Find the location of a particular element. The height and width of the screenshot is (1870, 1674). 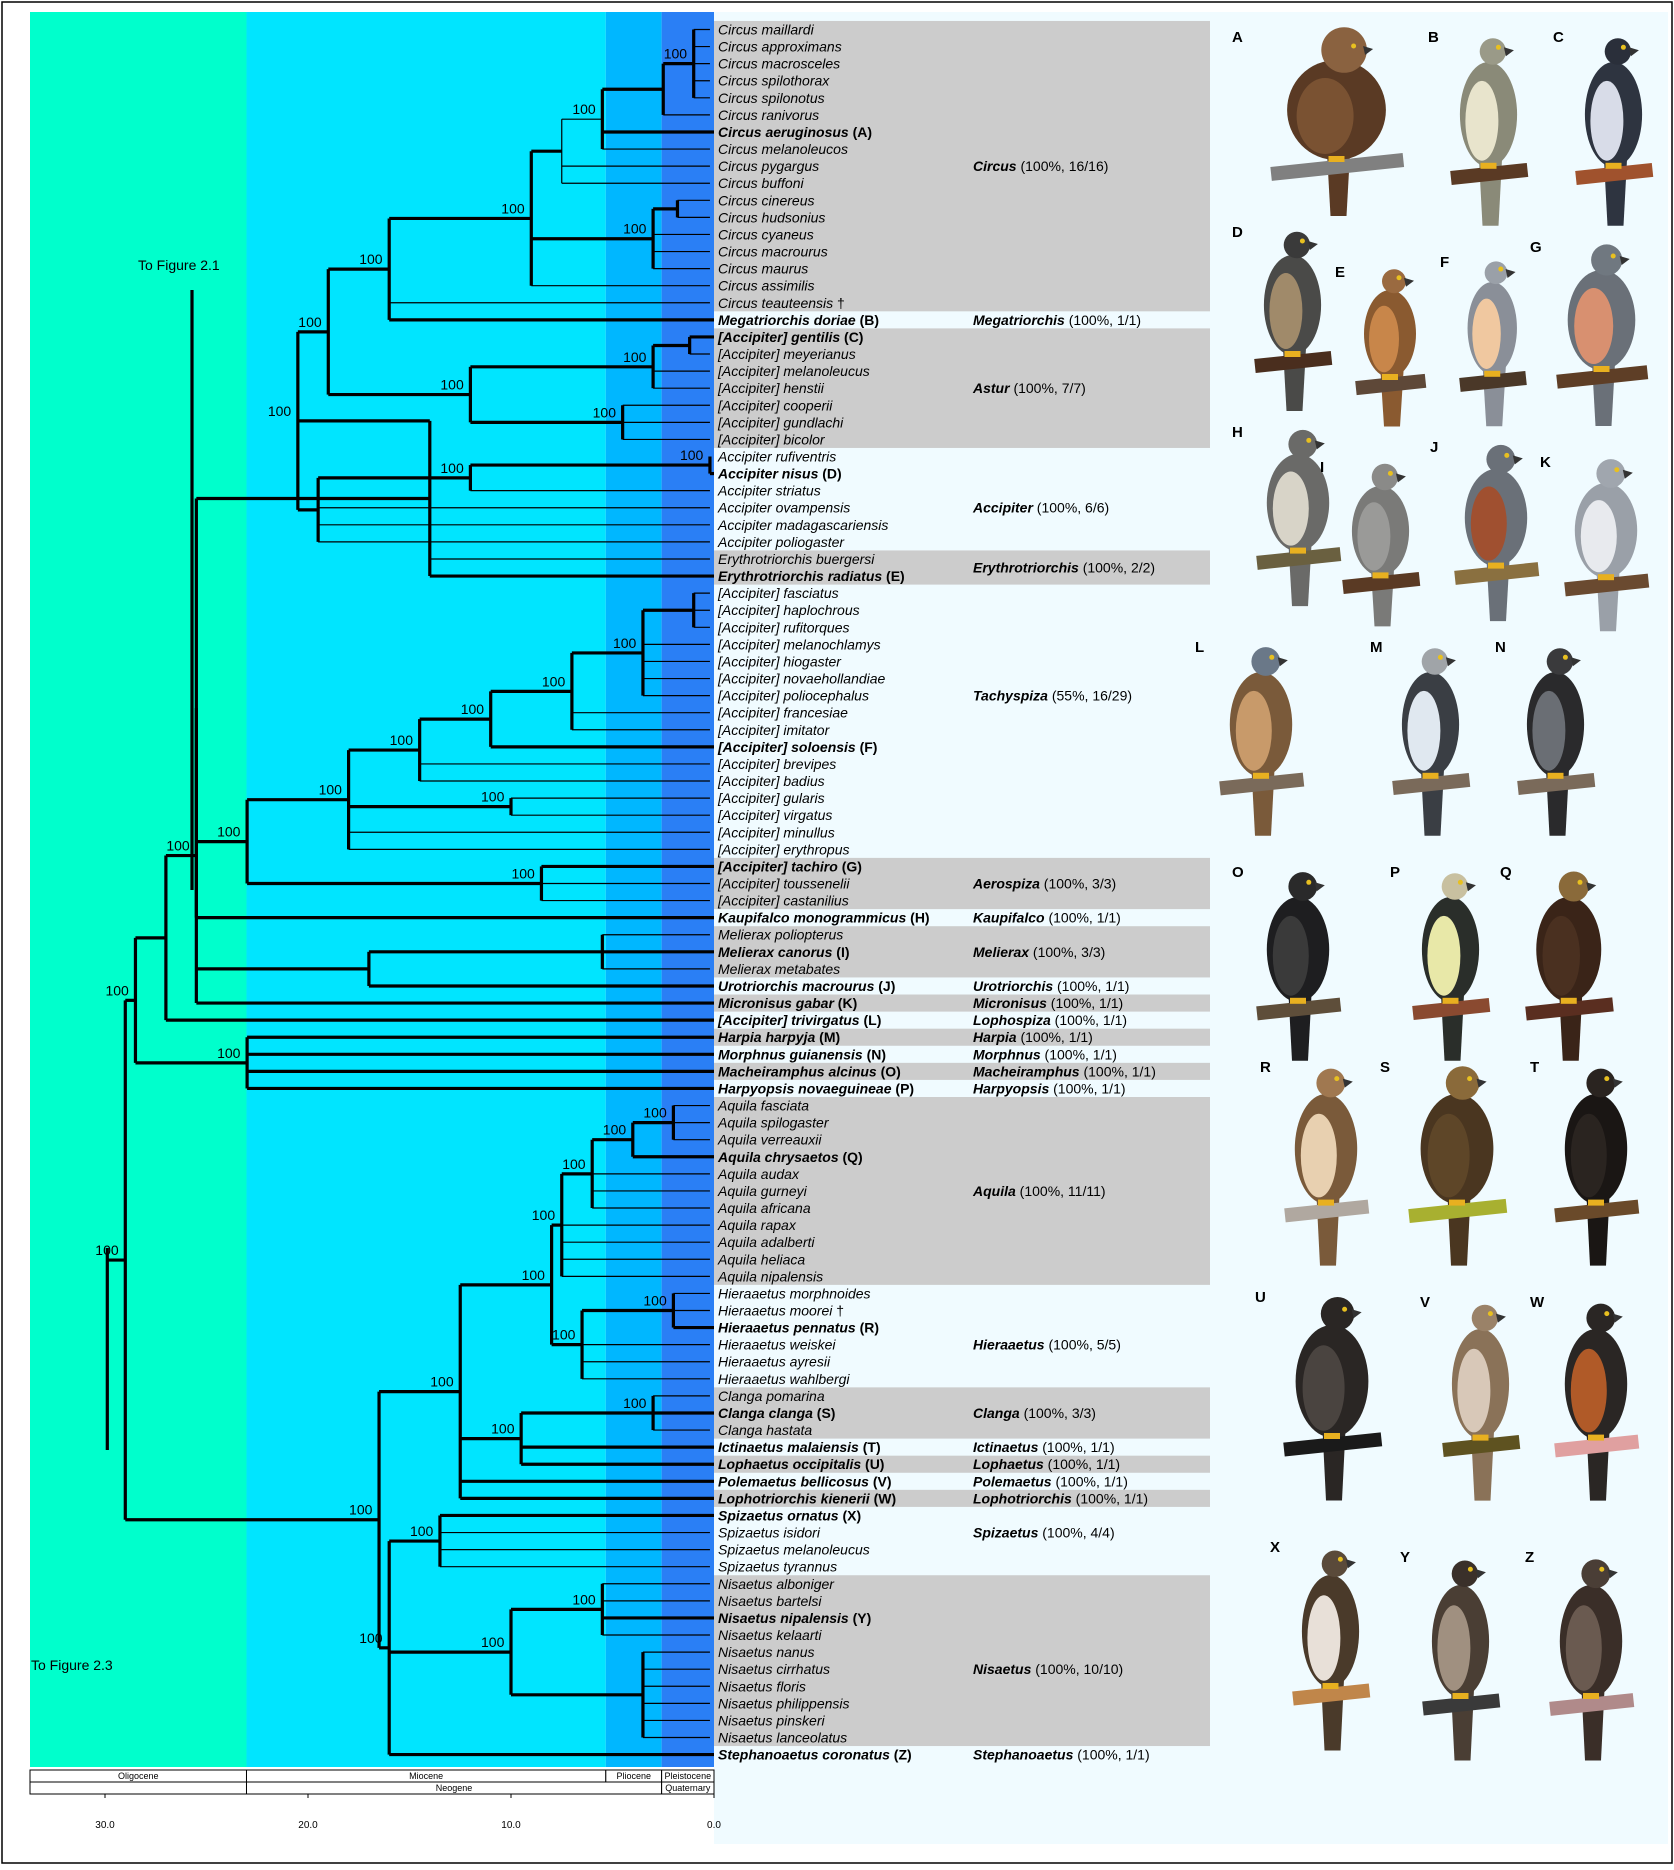

taxon-label: Aquila africana is located at coordinates (764, 1208).